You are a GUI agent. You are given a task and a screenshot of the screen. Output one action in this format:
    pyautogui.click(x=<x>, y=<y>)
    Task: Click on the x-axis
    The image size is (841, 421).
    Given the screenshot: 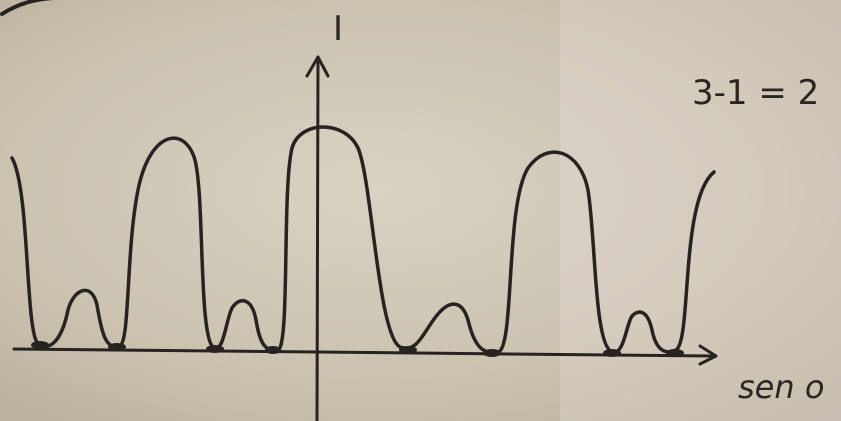 What is the action you would take?
    pyautogui.click(x=364, y=352)
    